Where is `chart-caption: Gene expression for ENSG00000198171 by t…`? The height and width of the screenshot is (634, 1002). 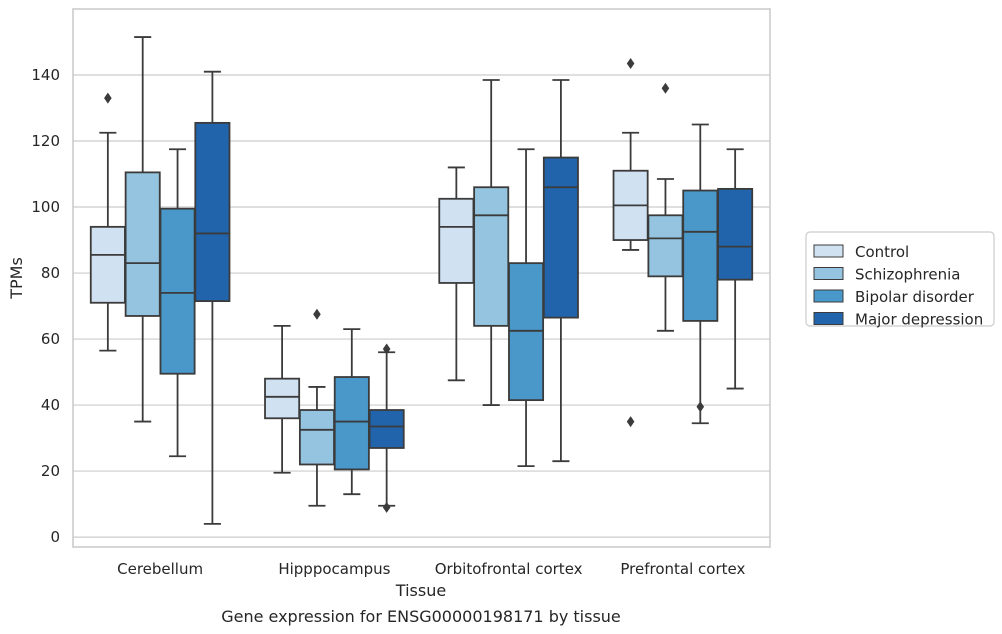 chart-caption: Gene expression for ENSG00000198171 by t… is located at coordinates (421, 616).